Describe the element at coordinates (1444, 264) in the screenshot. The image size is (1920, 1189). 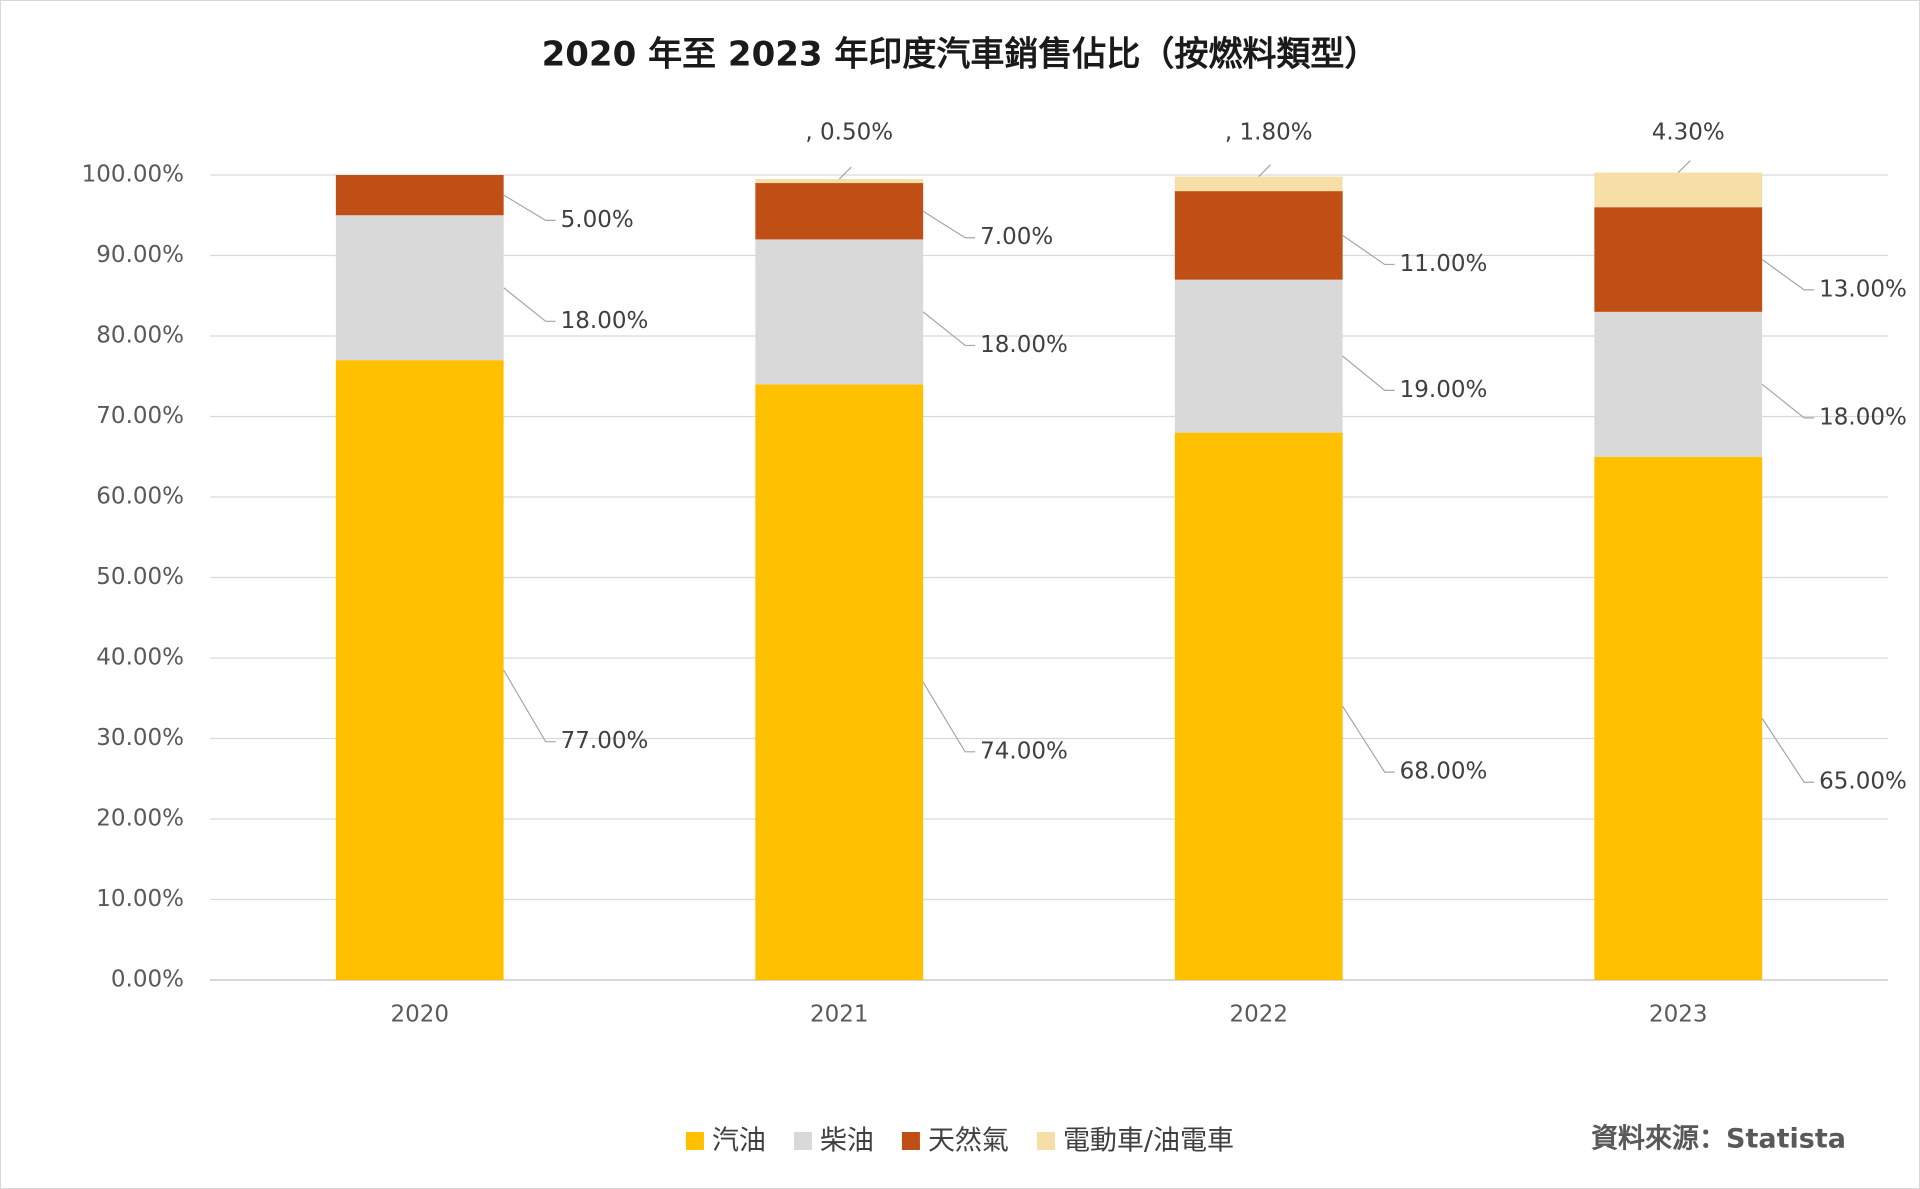
I see `data-label: 11.00%` at that location.